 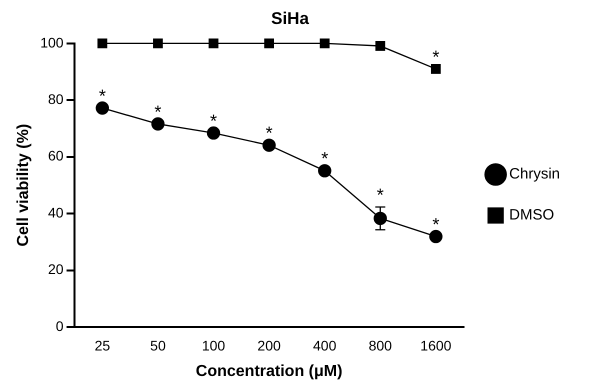 What do you see at coordinates (158, 345) in the screenshot?
I see `x-tick-label: 50` at bounding box center [158, 345].